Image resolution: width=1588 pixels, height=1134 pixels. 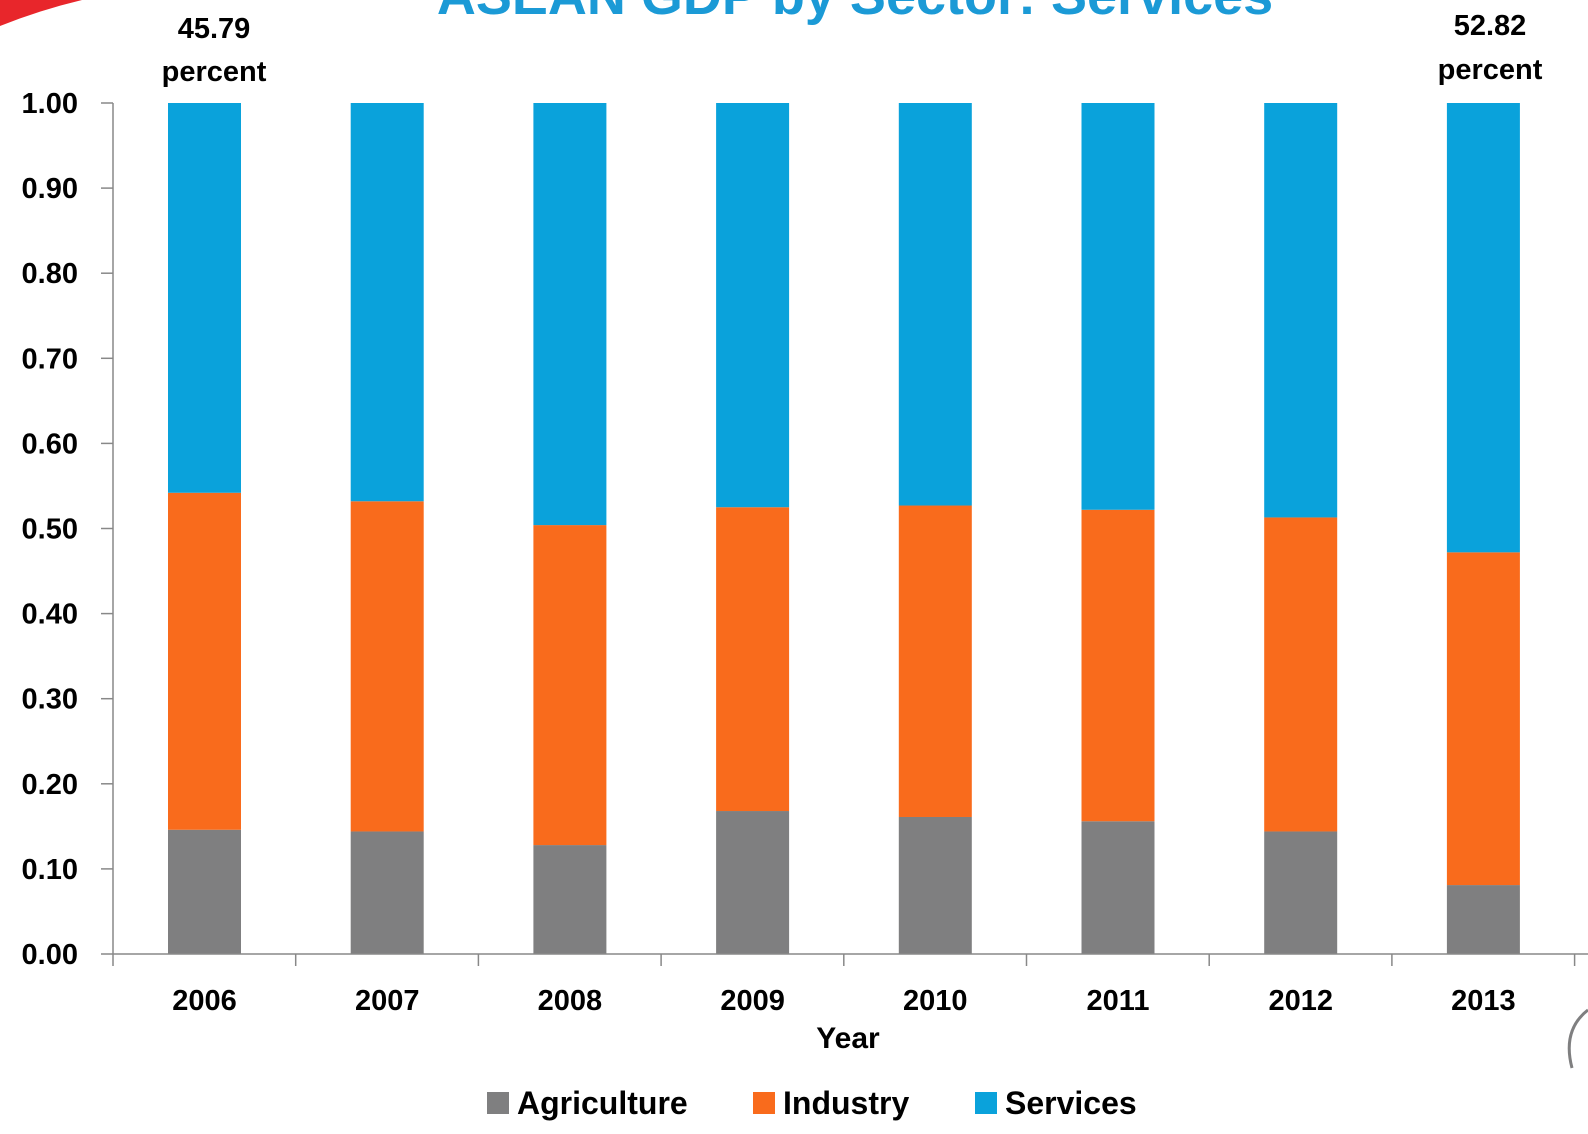 What do you see at coordinates (752, 1001) in the screenshot?
I see `x-tick-label: 2009` at bounding box center [752, 1001].